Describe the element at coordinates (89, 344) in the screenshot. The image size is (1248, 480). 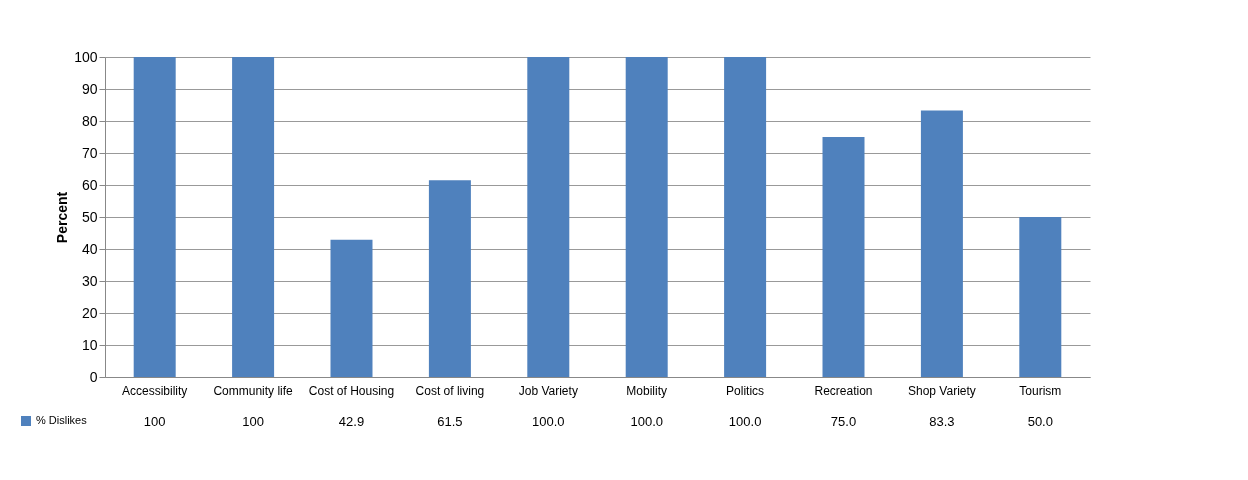
I see `y-tick-label: 10` at that location.